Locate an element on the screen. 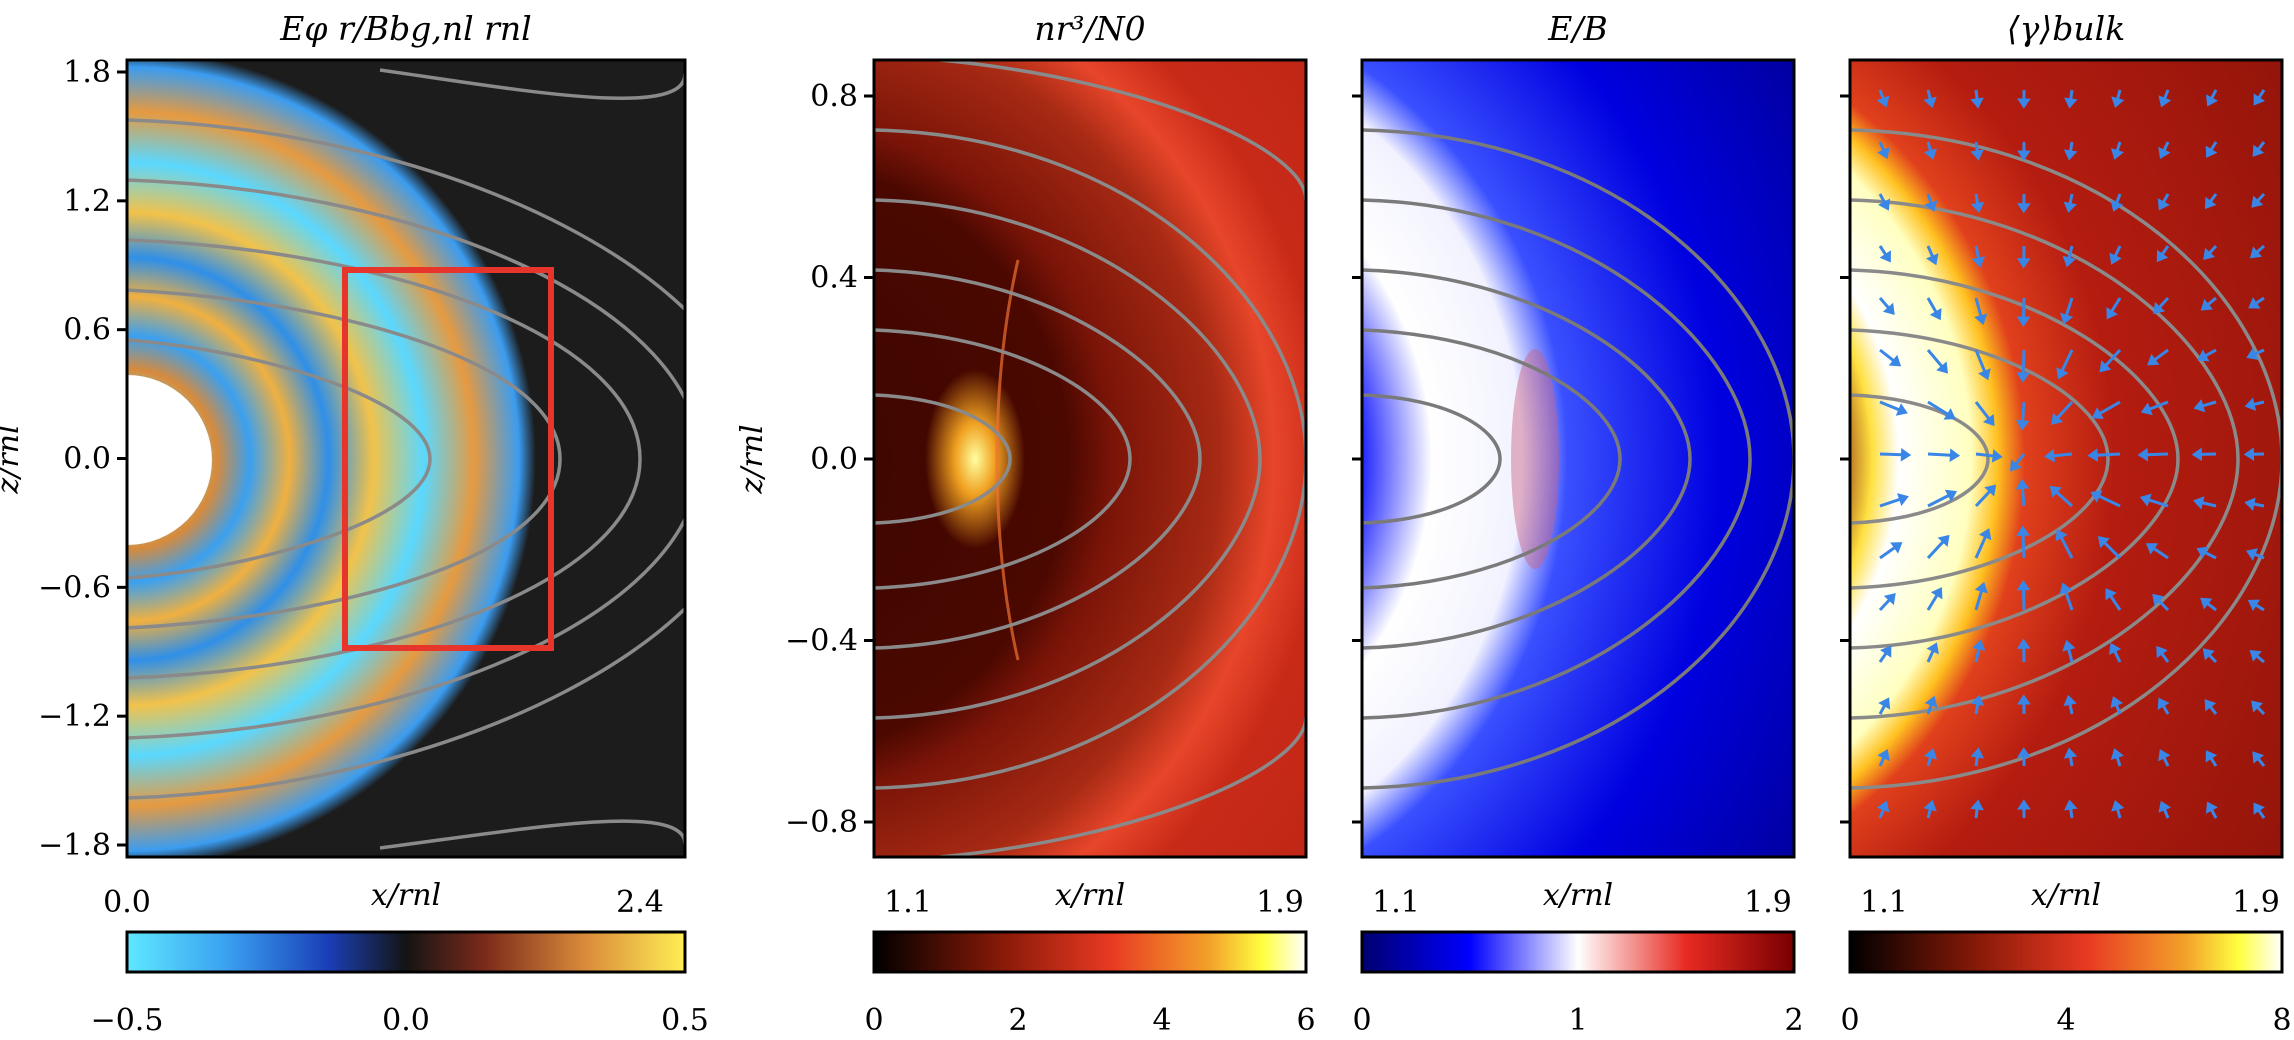  panel-c-xtick-left: 1.1 is located at coordinates (1396, 902).